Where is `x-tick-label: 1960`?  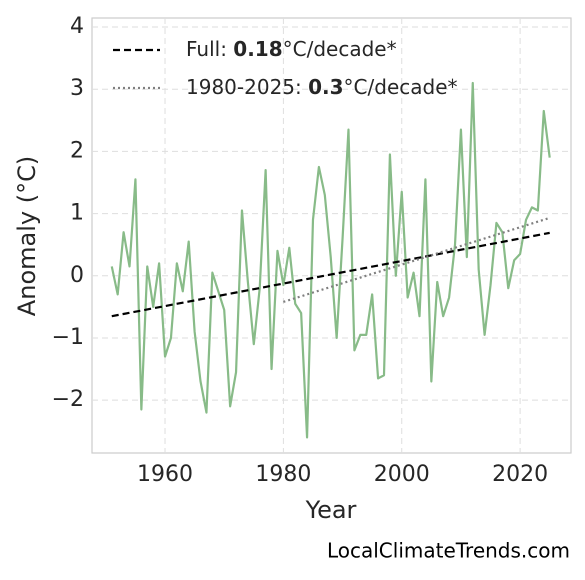
x-tick-label: 1960 is located at coordinates (165, 474).